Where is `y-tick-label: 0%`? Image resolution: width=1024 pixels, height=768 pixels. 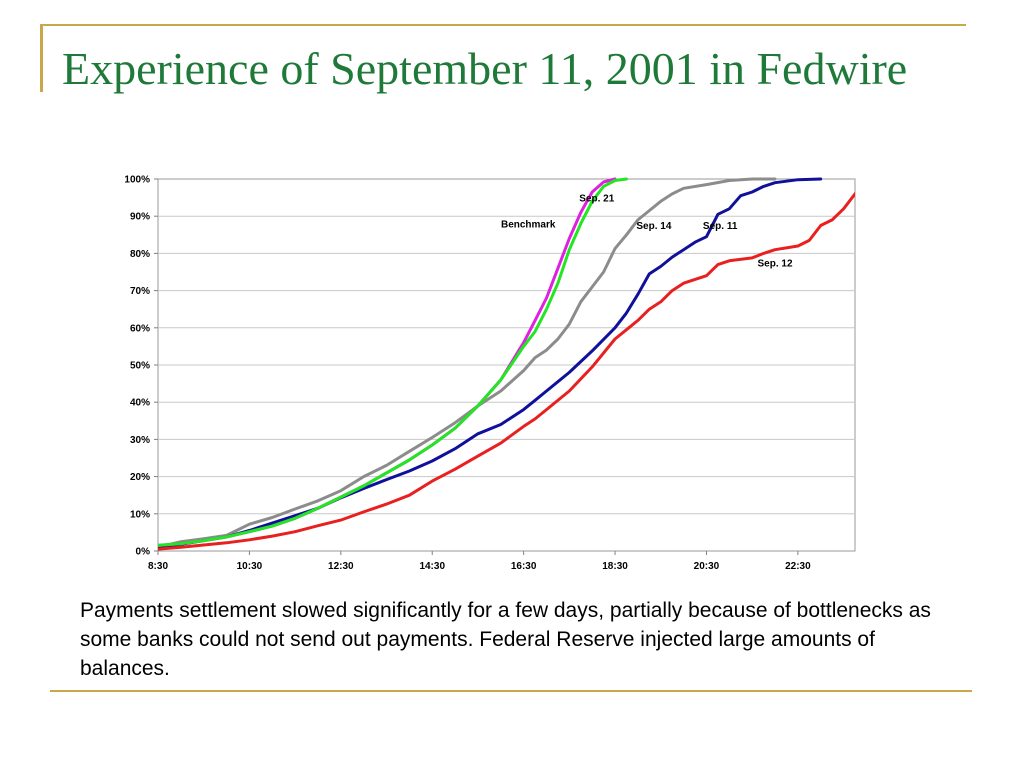 y-tick-label: 0% is located at coordinates (143, 552).